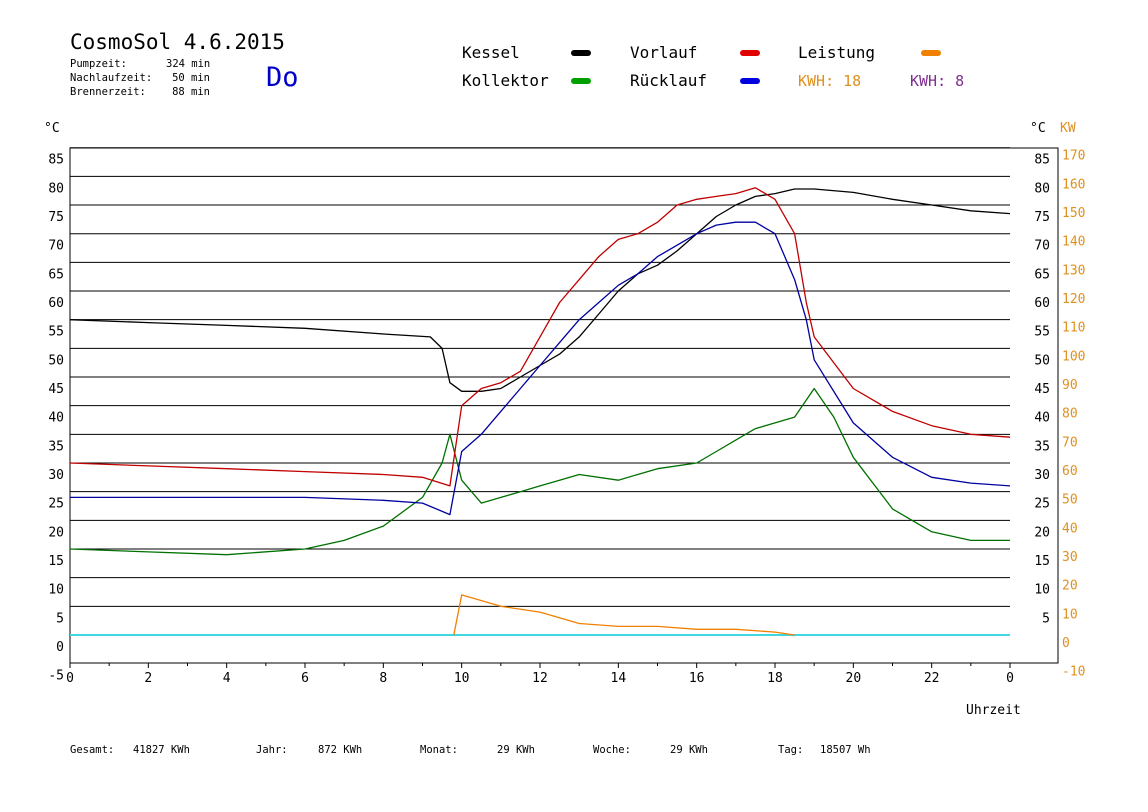  I want to click on y-tick-label-left: 80, so click(56, 188).